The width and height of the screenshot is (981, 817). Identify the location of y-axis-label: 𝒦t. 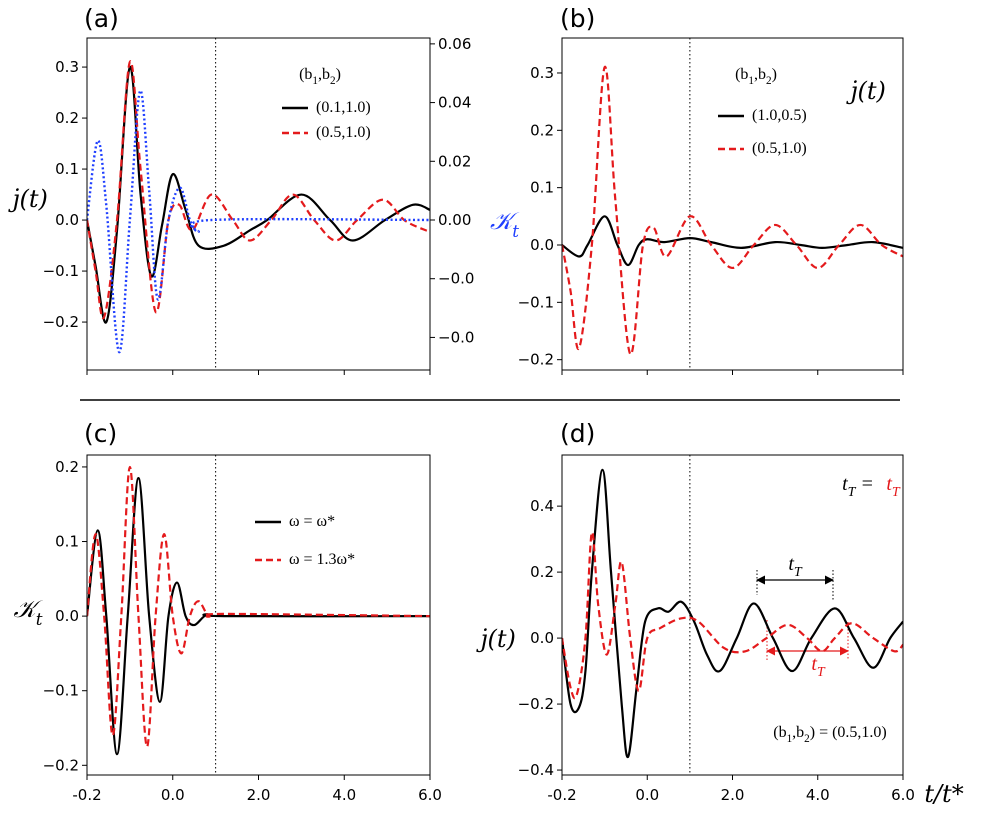
(28, 612).